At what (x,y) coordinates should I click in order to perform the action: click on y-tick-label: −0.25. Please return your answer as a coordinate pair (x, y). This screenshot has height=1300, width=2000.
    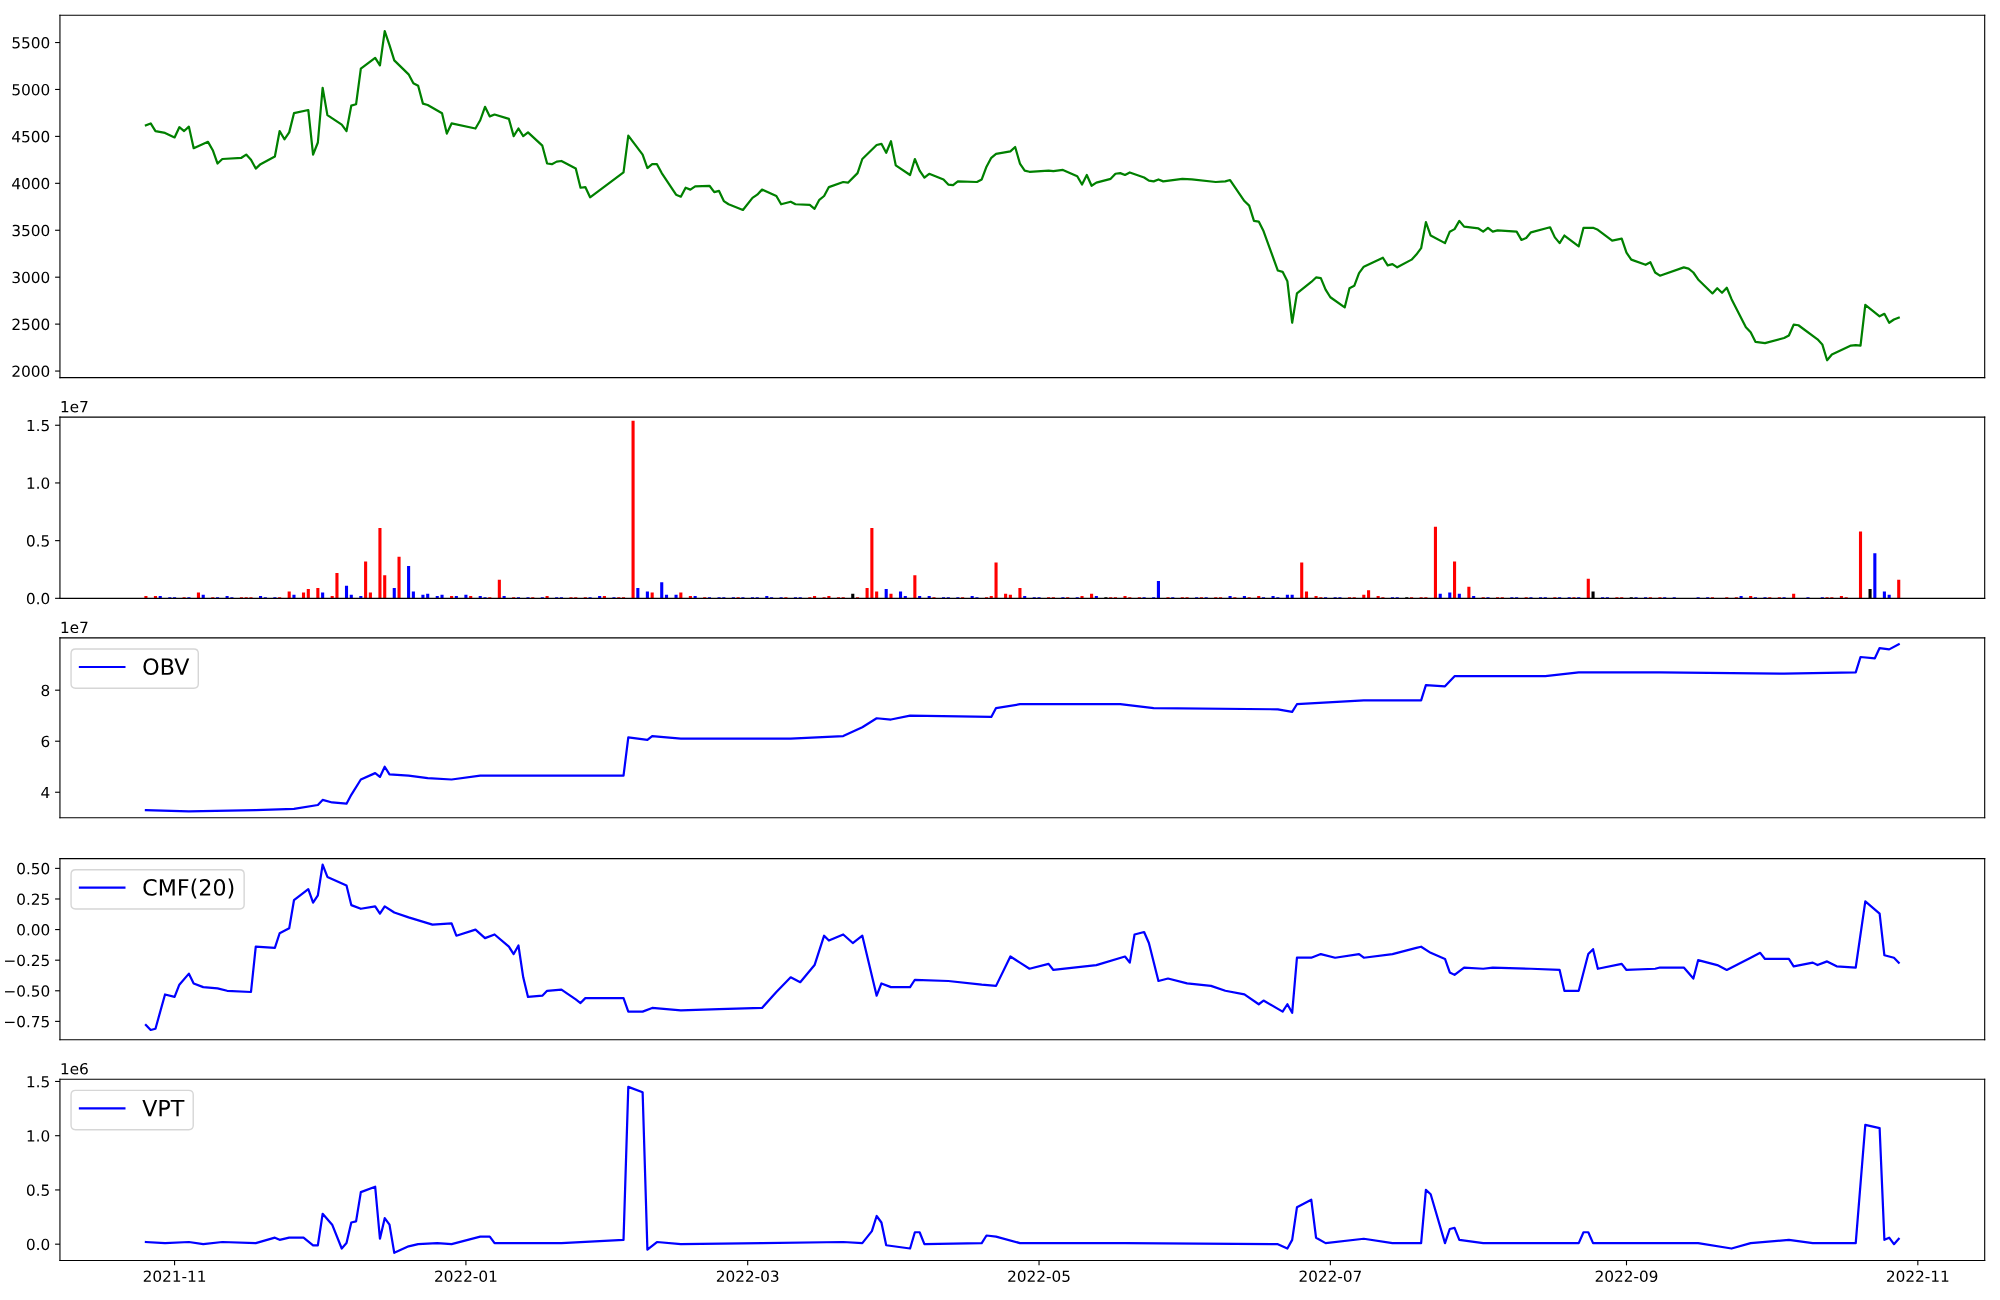
    Looking at the image, I should click on (27, 960).